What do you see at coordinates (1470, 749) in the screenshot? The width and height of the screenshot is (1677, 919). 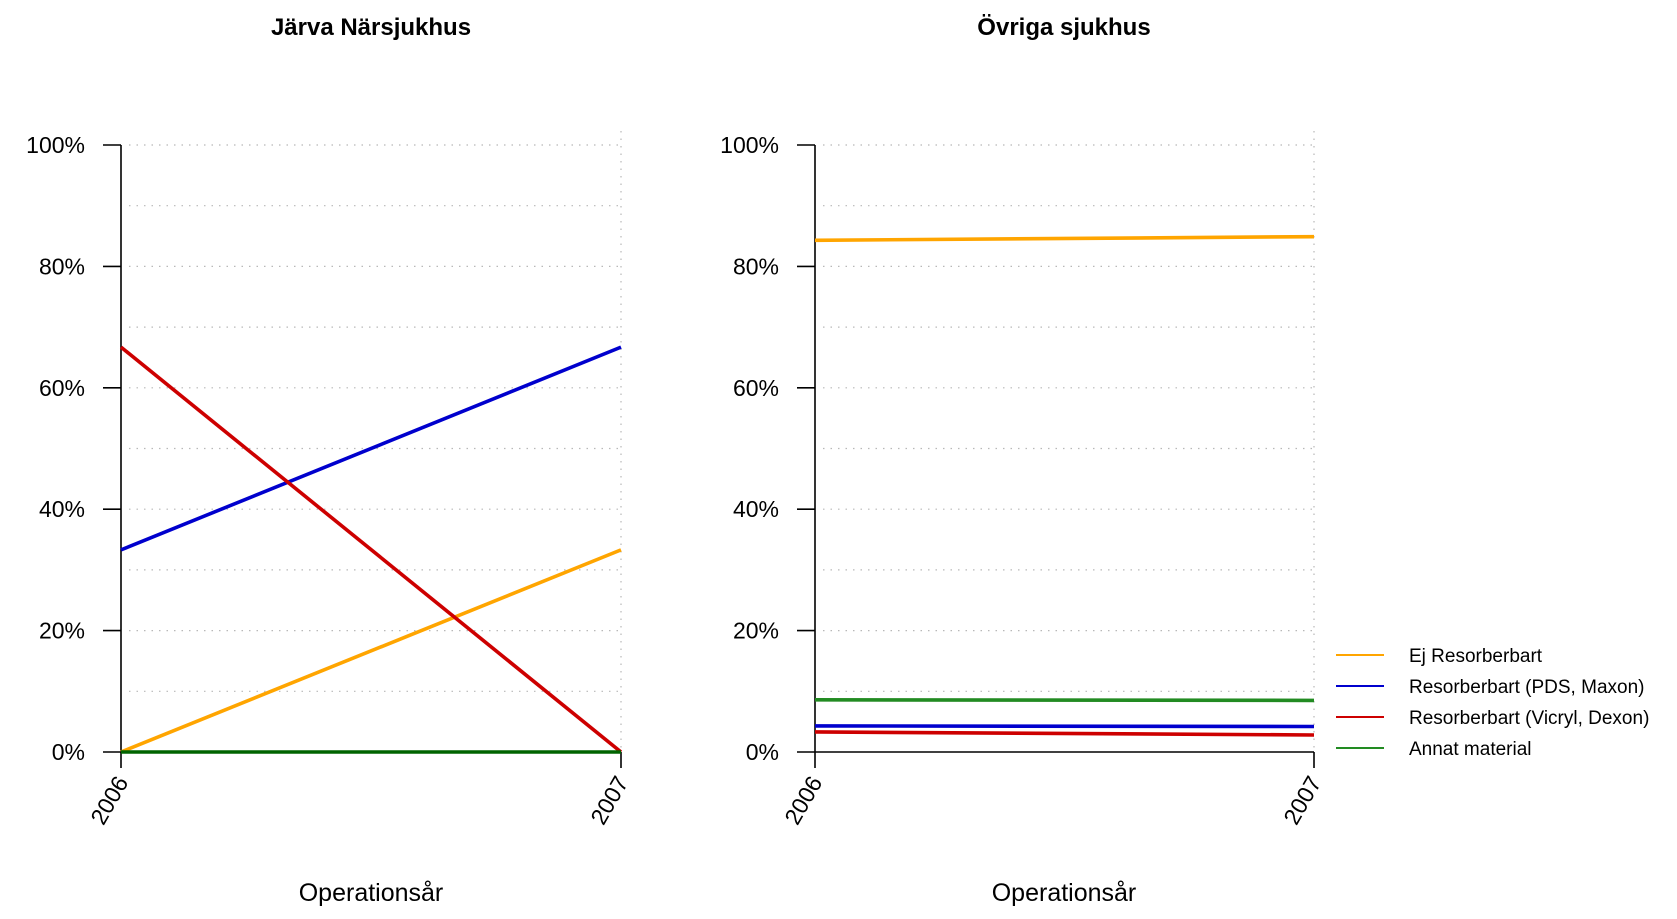 I see `legend-item-label: Annat material` at bounding box center [1470, 749].